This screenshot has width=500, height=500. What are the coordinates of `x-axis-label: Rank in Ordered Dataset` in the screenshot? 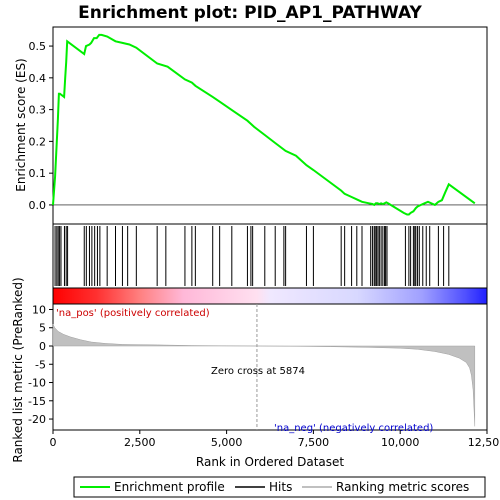 It's located at (270, 462).